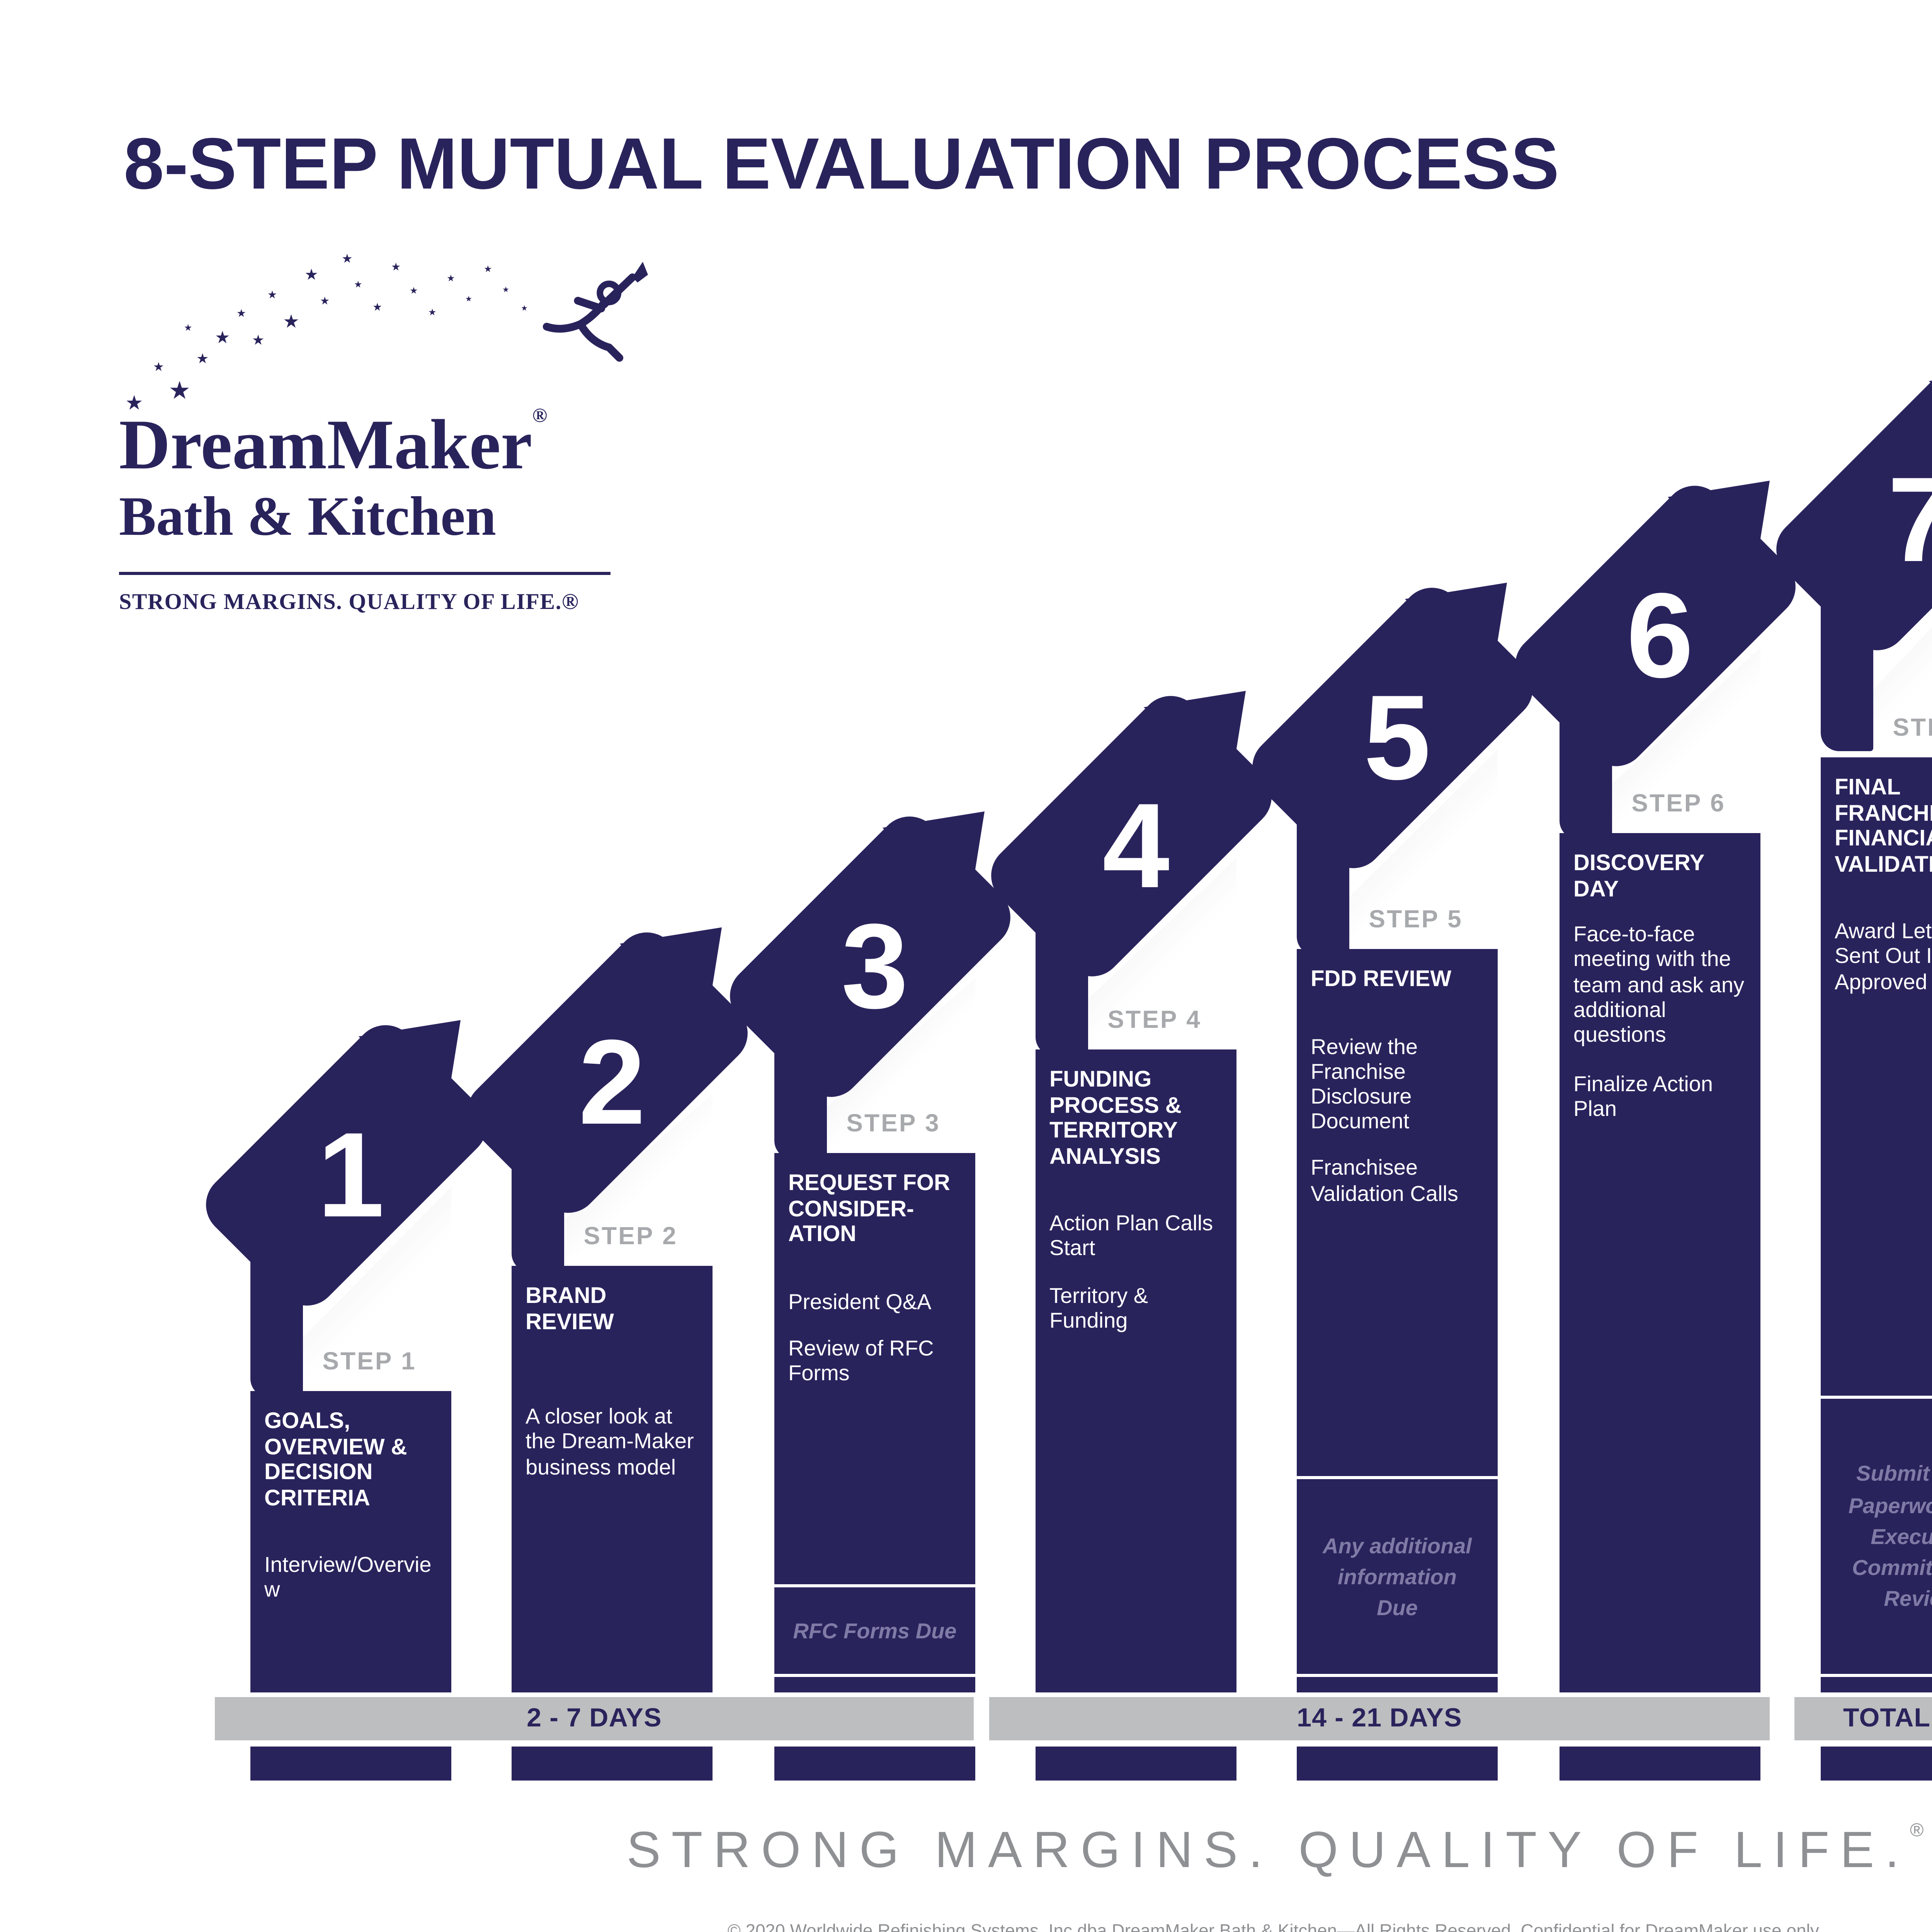 This screenshot has height=1932, width=1932. Describe the element at coordinates (1397, 1576) in the screenshot. I see `due-note: Any additional information Due` at that location.